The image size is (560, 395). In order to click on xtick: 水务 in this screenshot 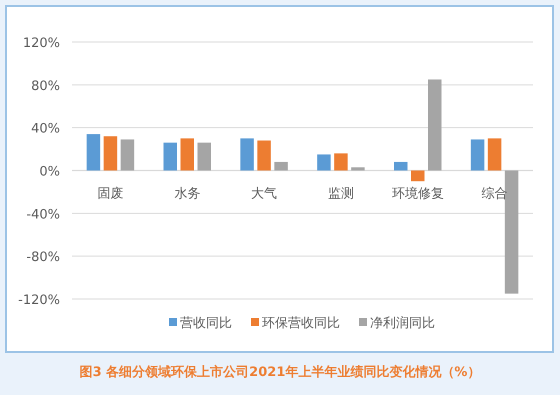, I will do `click(187, 194)`.